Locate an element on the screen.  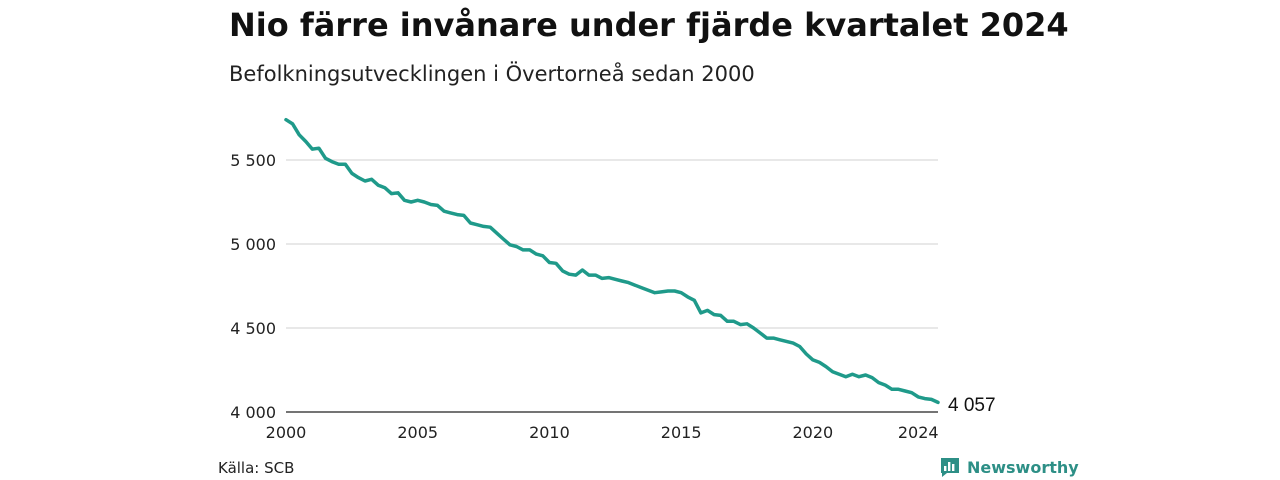
end-value-label: 4 057 is located at coordinates (972, 405).